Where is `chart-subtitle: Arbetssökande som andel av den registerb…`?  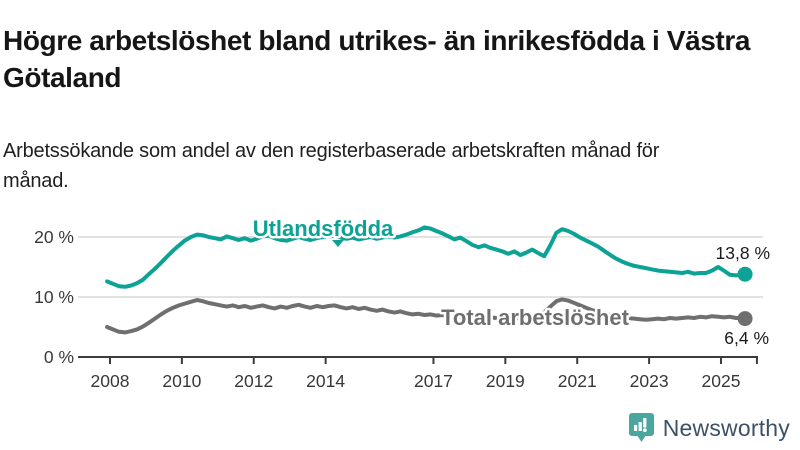 chart-subtitle: Arbetssökande som andel av den registerb… is located at coordinates (331, 166).